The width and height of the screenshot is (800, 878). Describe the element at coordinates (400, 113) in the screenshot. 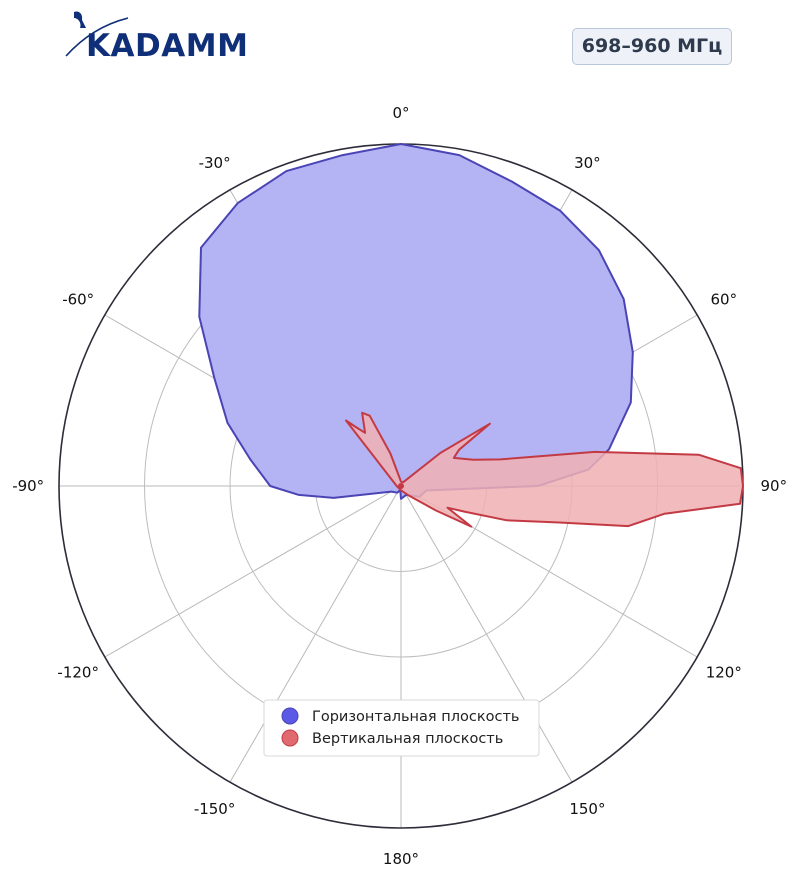

I see `angle-tick-label-0: 0°` at that location.